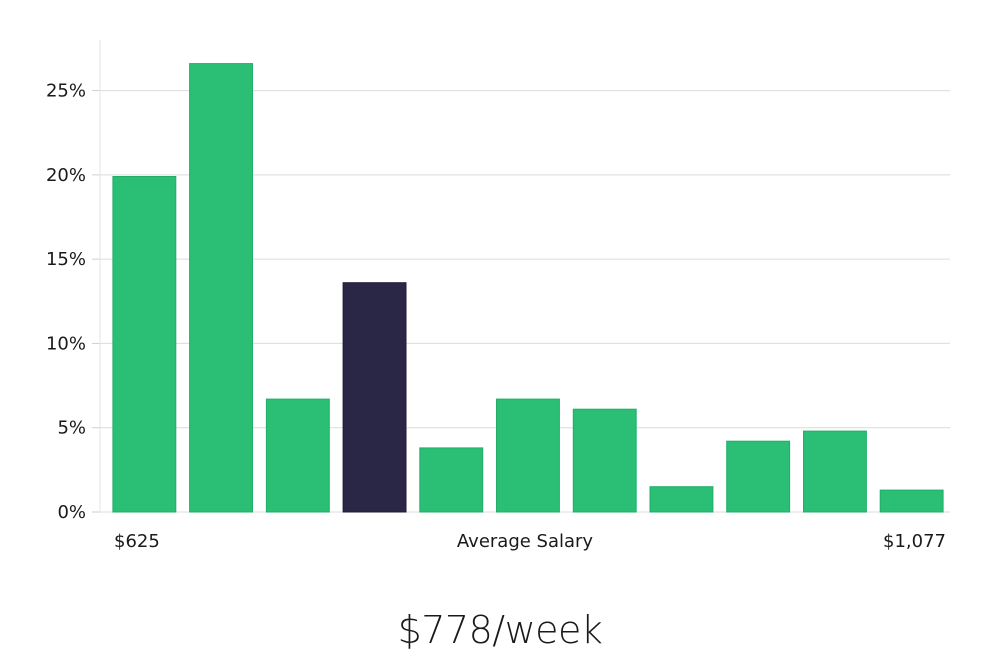 The image size is (1000, 660). What do you see at coordinates (500, 630) in the screenshot?
I see `weekly-salary-headline: $778/week` at bounding box center [500, 630].